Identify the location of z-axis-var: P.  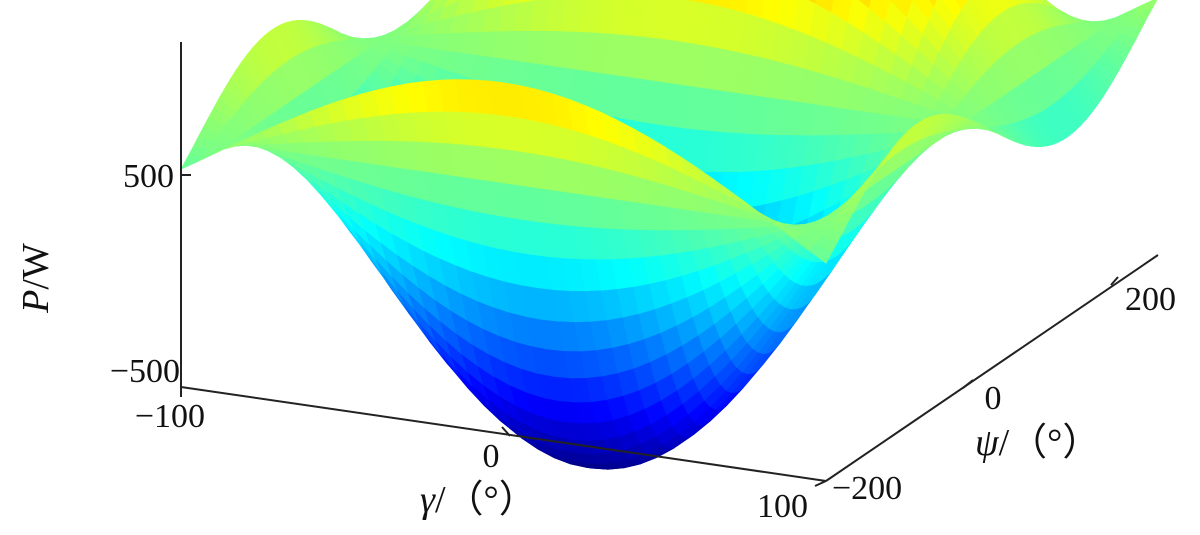
(36, 302).